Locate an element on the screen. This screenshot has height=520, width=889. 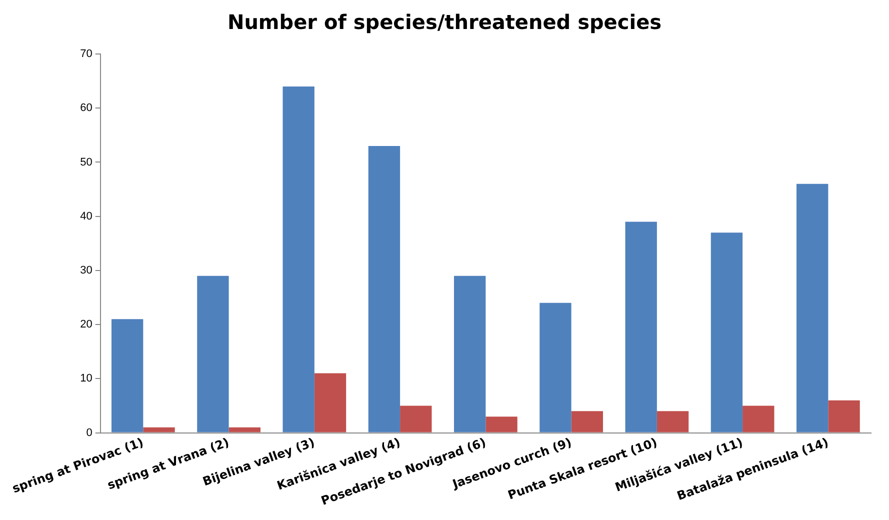
y-tick-label: 10 is located at coordinates (86, 378).